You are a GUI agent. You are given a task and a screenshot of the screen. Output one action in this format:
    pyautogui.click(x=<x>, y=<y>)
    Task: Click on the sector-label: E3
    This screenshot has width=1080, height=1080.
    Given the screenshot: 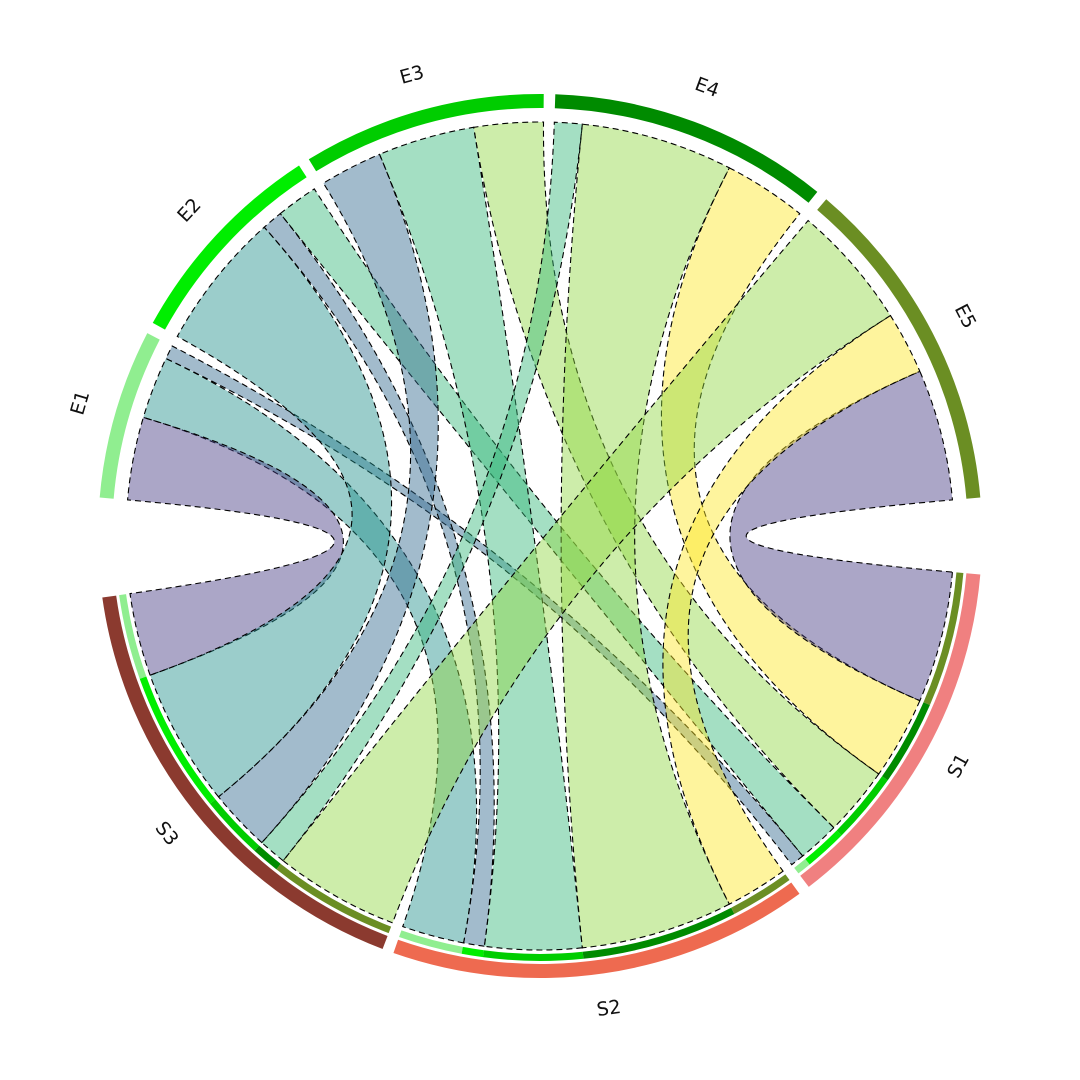 What is the action you would take?
    pyautogui.click(x=411, y=75)
    